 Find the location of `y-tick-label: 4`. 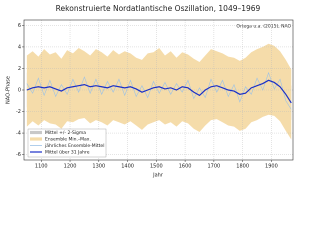

y-tick-label: 4 is located at coordinates (19, 47).